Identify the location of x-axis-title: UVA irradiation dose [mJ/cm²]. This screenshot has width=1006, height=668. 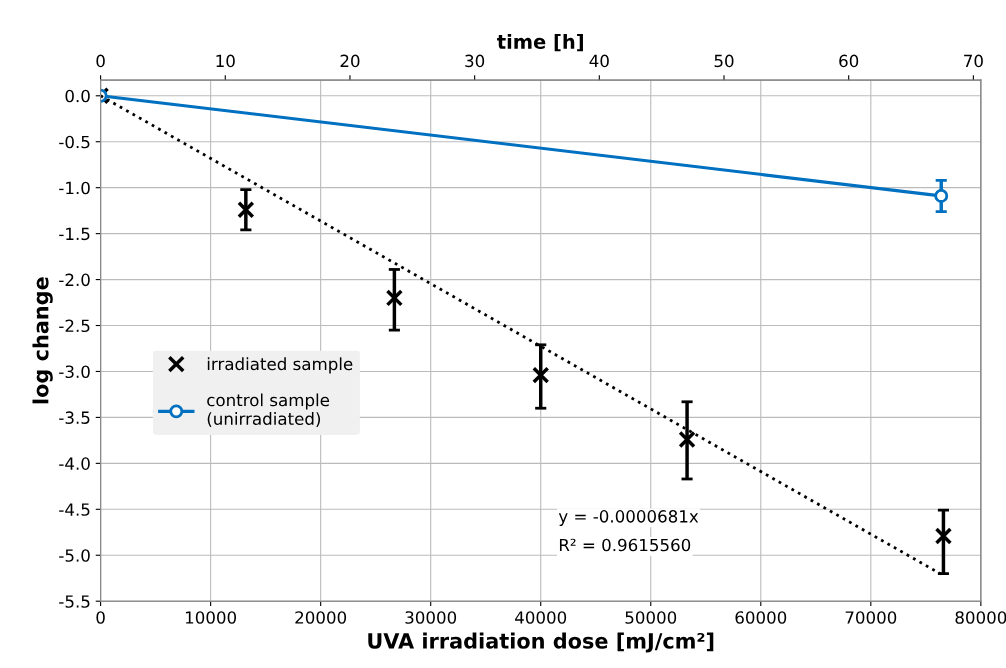
(541, 642).